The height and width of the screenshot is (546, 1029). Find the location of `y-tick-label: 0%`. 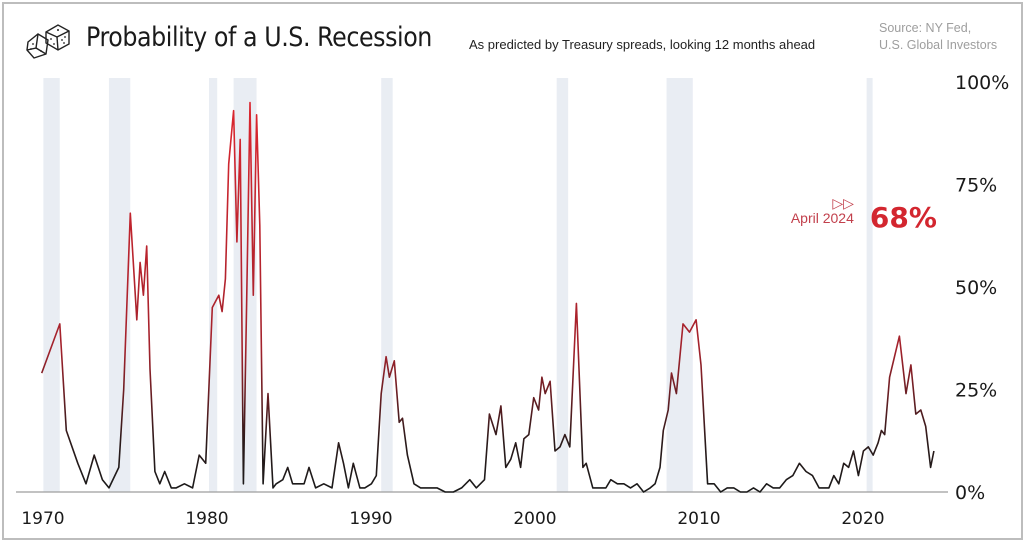

y-tick-label: 0% is located at coordinates (970, 493).